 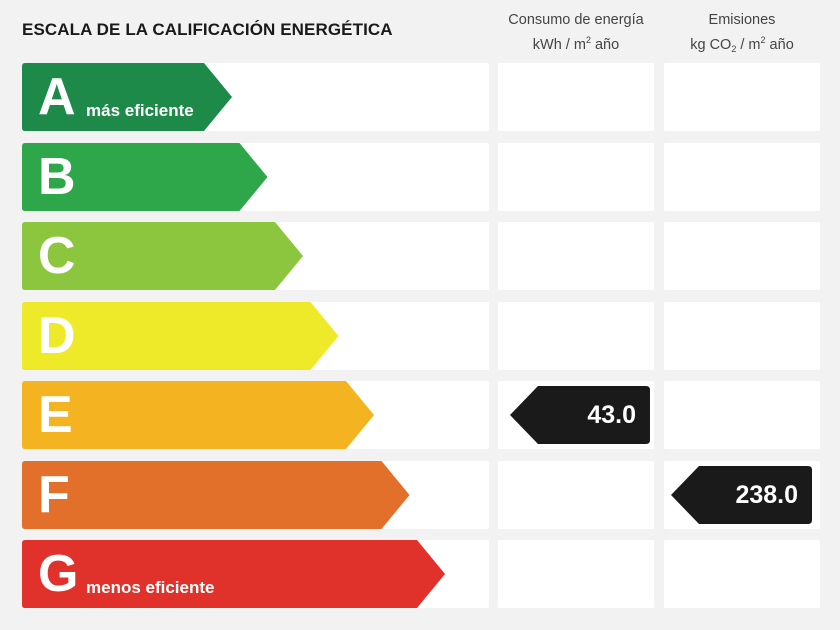 I want to click on emissions-header-line1: Emisiones, so click(x=742, y=20).